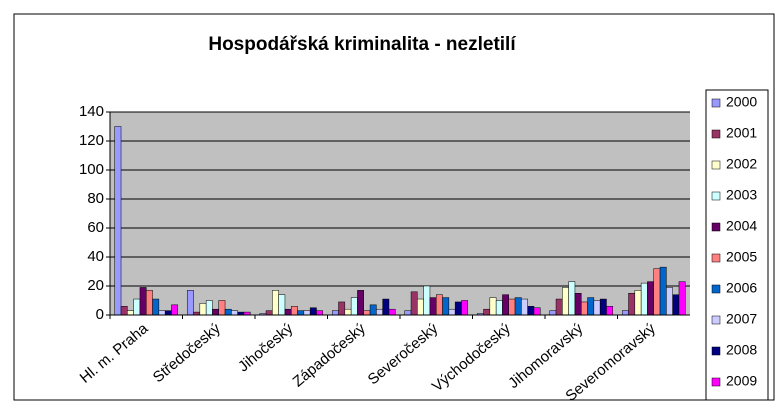 The width and height of the screenshot is (779, 408). I want to click on y-tick-label: 140, so click(91, 111).